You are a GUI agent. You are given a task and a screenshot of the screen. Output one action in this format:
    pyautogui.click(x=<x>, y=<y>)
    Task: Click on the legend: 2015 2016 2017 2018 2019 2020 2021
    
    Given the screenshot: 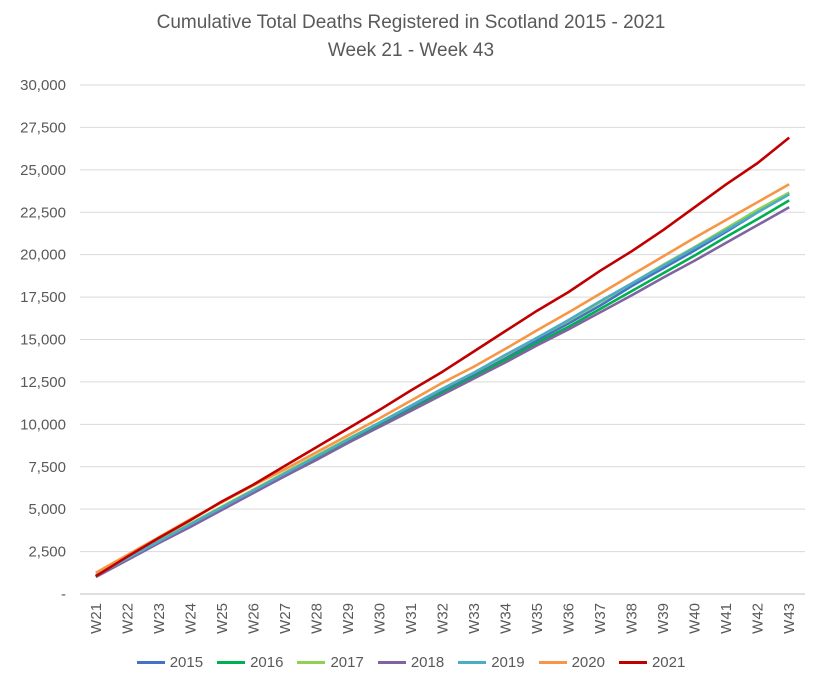 What is the action you would take?
    pyautogui.click(x=411, y=662)
    